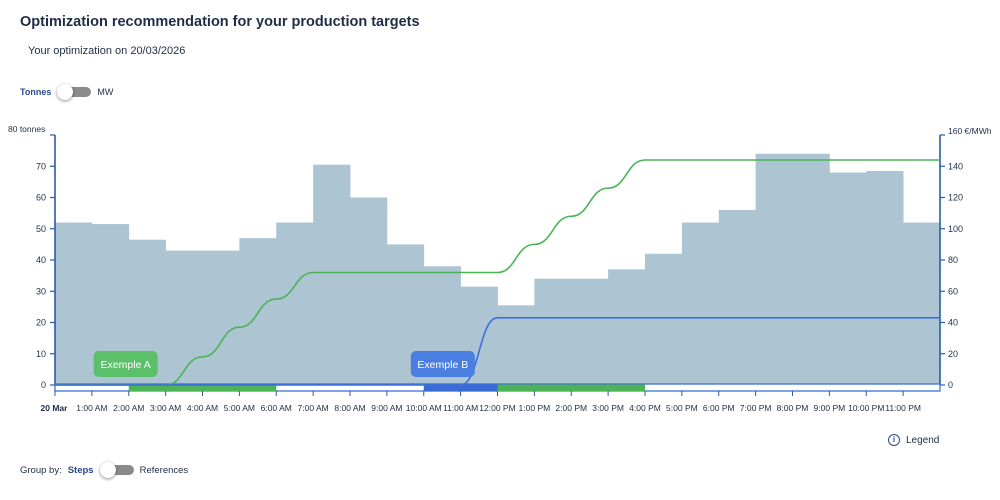 The image size is (1000, 500). I want to click on y-right-tick-label: 20, so click(953, 354).